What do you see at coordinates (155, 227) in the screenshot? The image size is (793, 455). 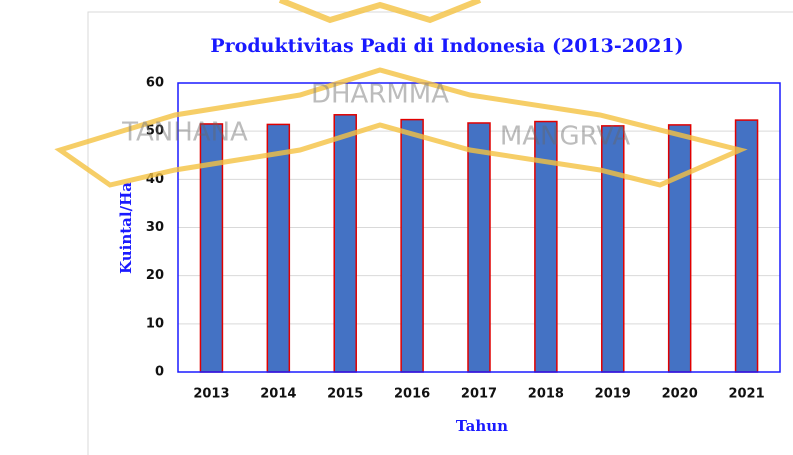 I see `y-tick-label: 30` at bounding box center [155, 227].